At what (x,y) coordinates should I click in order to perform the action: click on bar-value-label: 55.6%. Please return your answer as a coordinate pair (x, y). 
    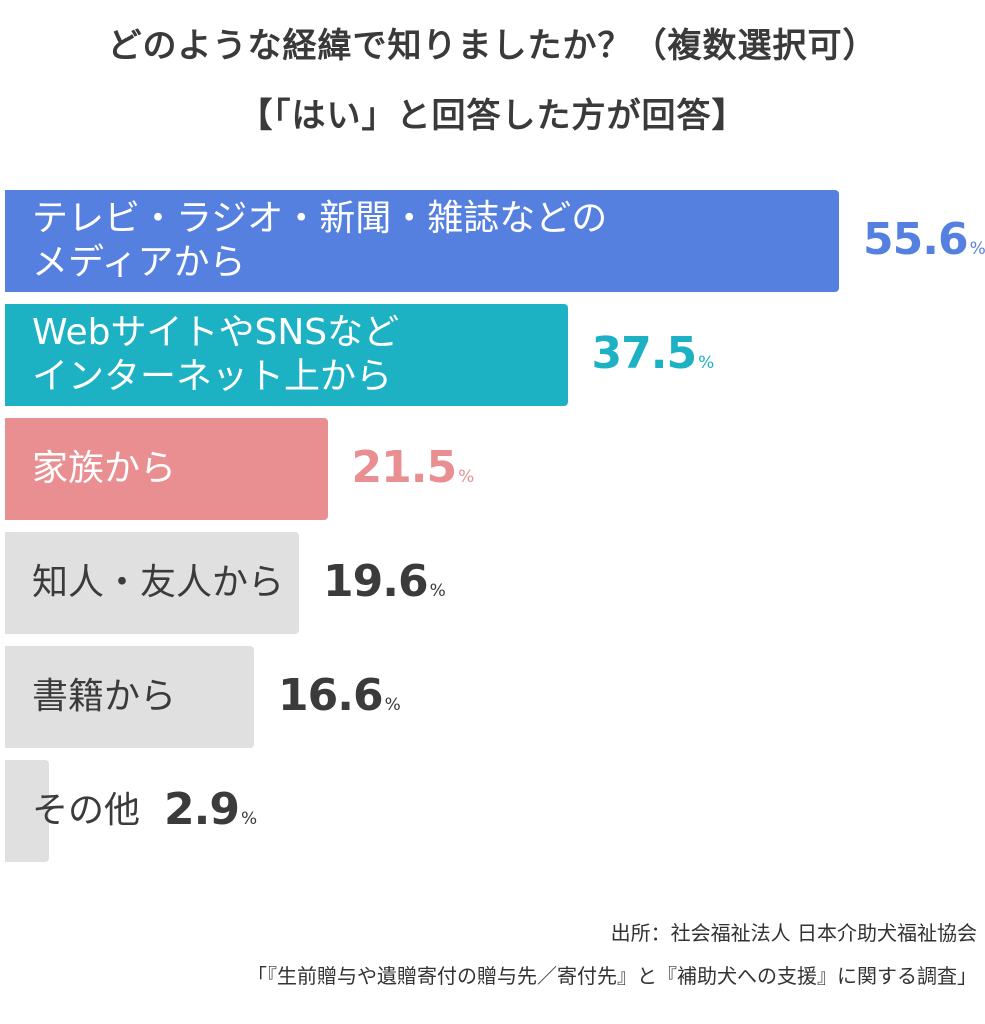
    Looking at the image, I should click on (924, 239).